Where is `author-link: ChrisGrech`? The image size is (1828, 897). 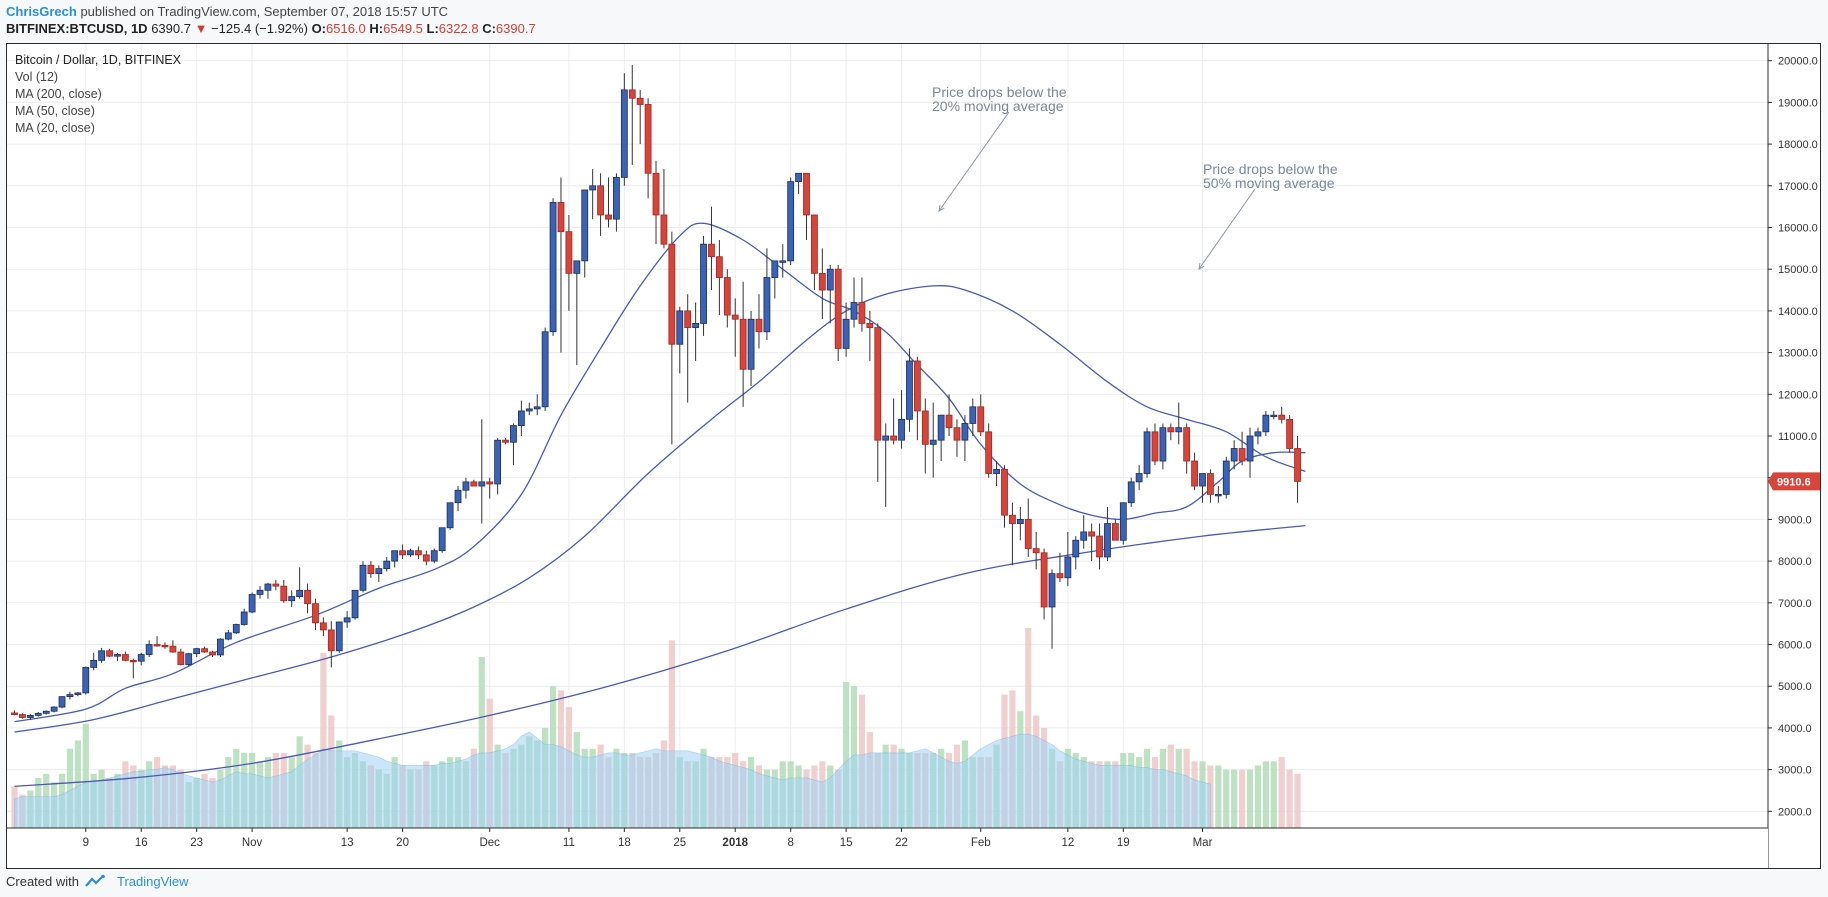 author-link: ChrisGrech is located at coordinates (41, 11).